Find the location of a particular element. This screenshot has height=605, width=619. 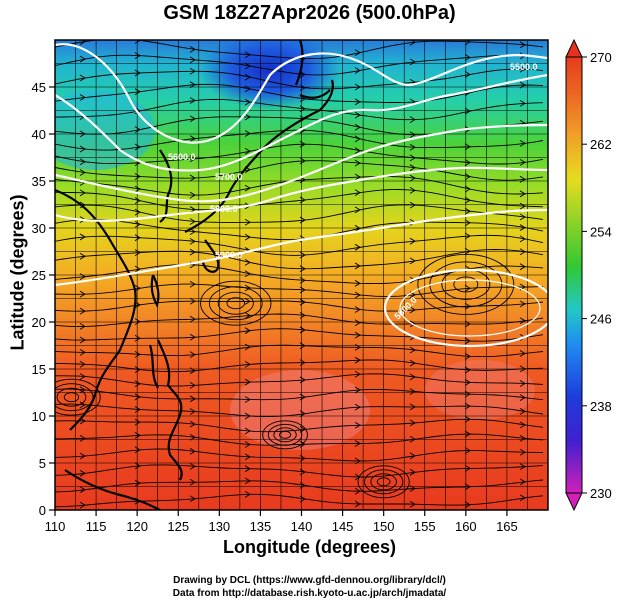

x-axis-label: Longitude (degrees) is located at coordinates (309, 547).